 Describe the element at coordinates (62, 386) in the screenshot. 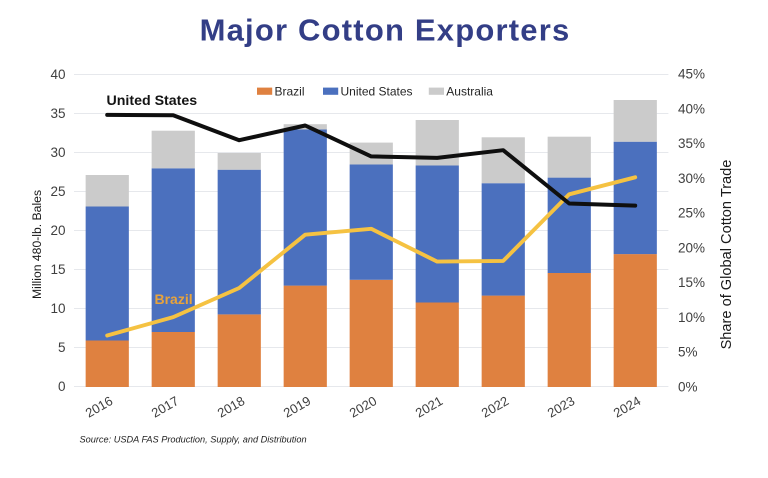

I see `svg-text: 0` at that location.